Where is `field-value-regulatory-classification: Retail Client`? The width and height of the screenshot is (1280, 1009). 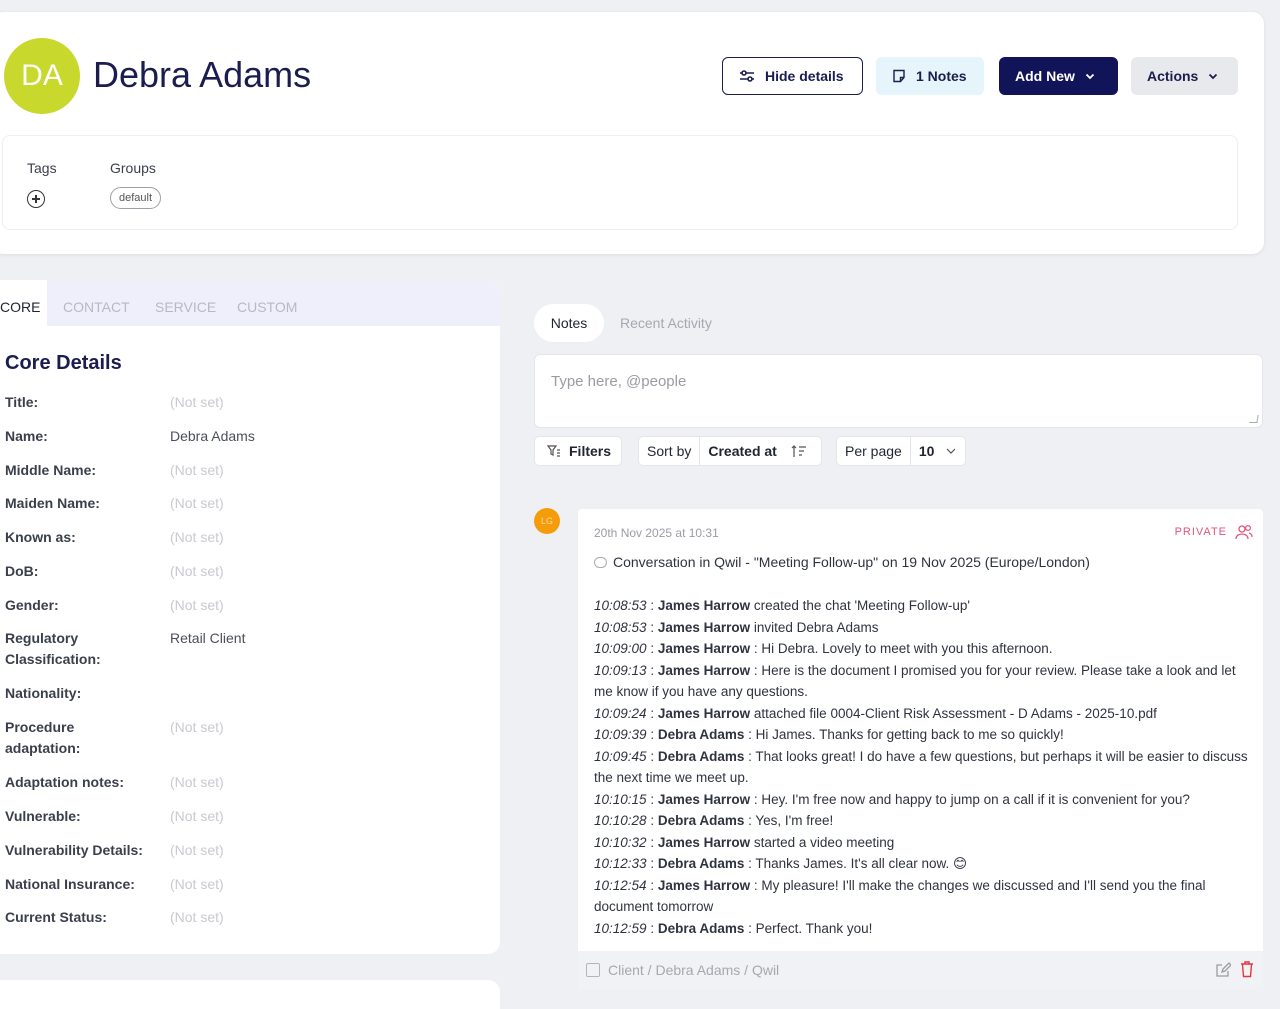
field-value-regulatory-classification: Retail Client is located at coordinates (208, 638).